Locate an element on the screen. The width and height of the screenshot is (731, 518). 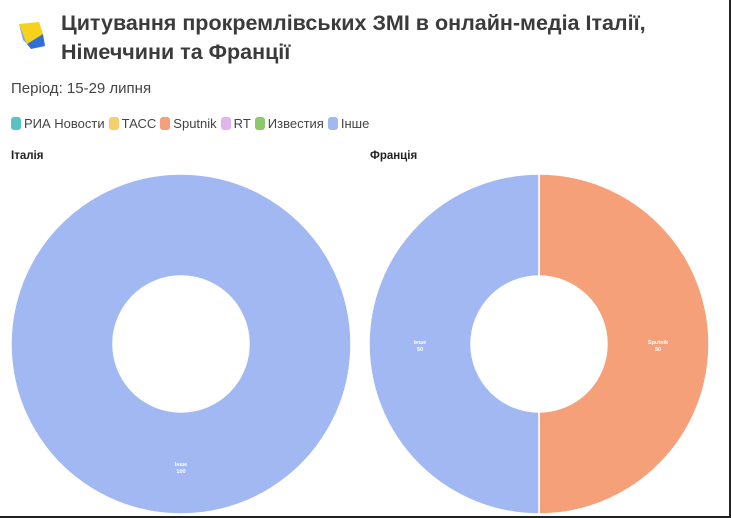
legend: РИА Новости ТАСС Sputnik RT Известия Інше is located at coordinates (192, 123).